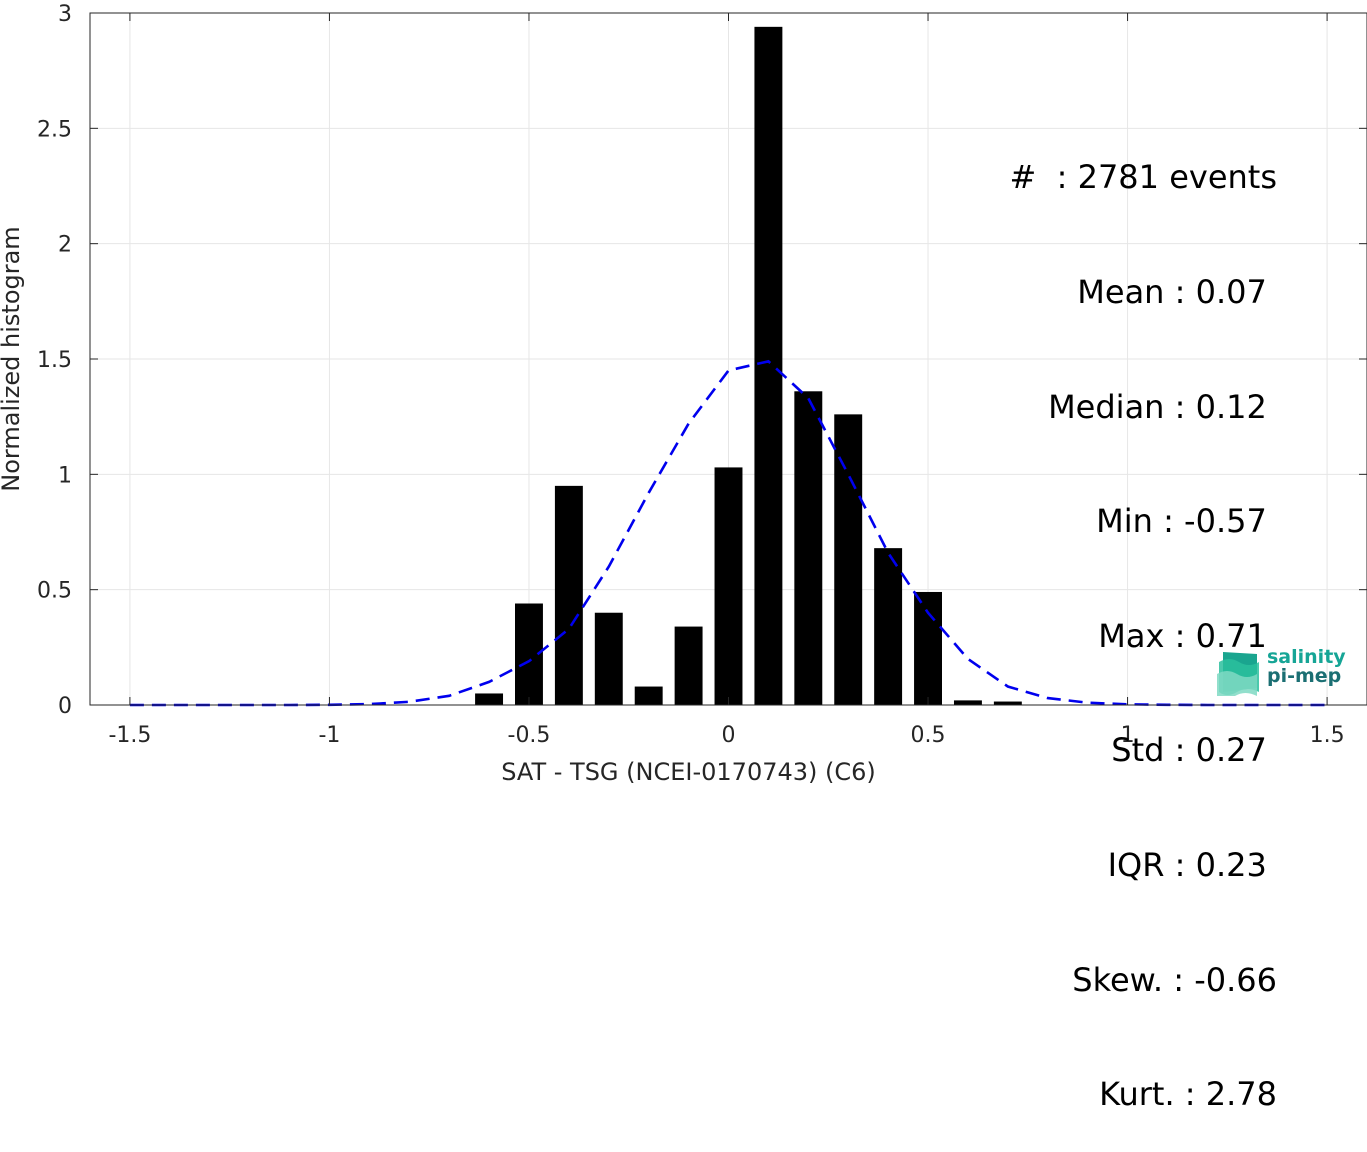  Describe the element at coordinates (65, 245) in the screenshot. I see `y-tick-label: 2` at that location.